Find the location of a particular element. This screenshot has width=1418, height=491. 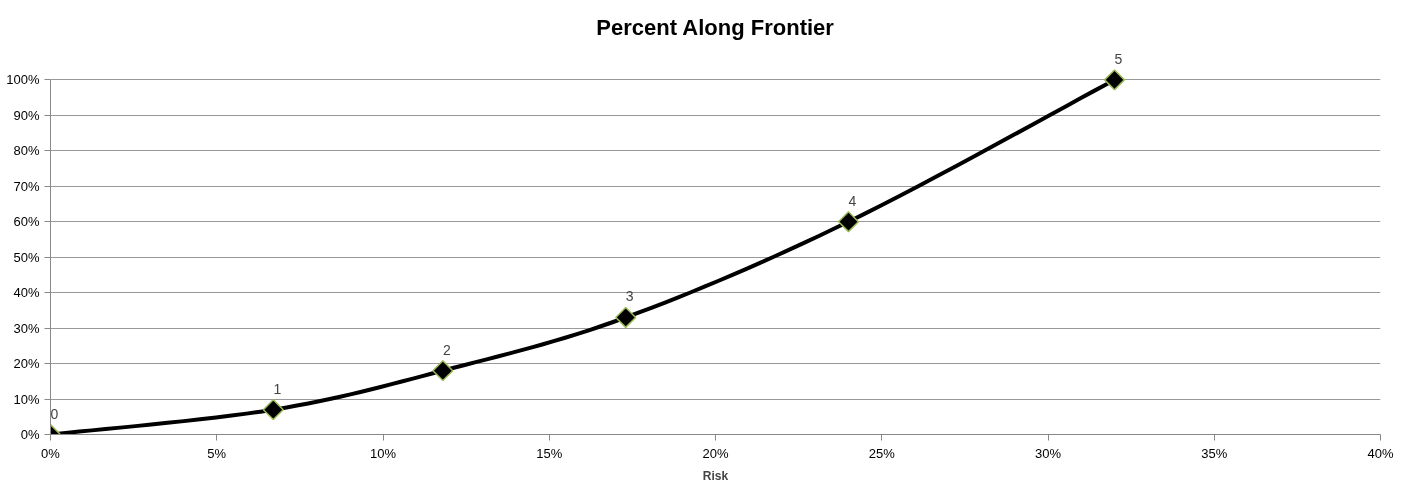

annotation: 0 is located at coordinates (54, 413).